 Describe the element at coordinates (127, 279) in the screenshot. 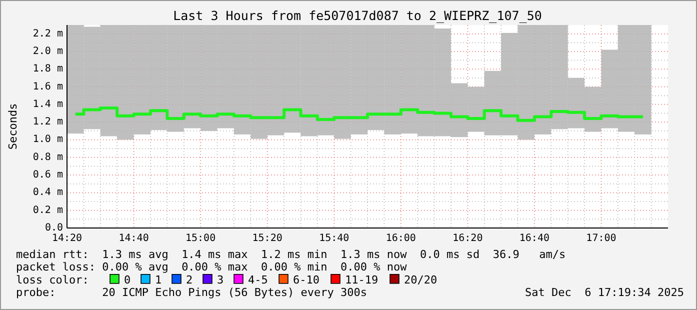

I see `legend-label: 0` at that location.